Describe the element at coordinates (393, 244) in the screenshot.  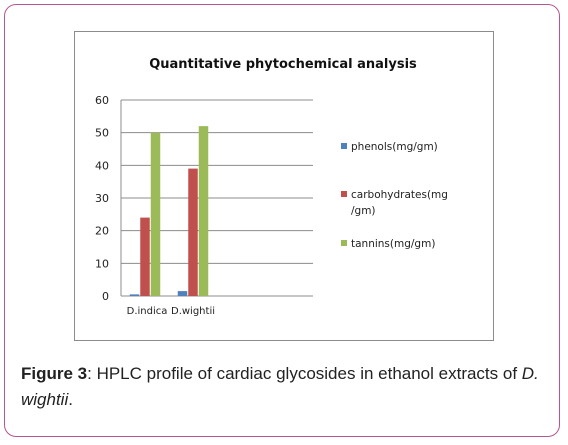
I see `legend-label: tannins(mg/gm)` at that location.